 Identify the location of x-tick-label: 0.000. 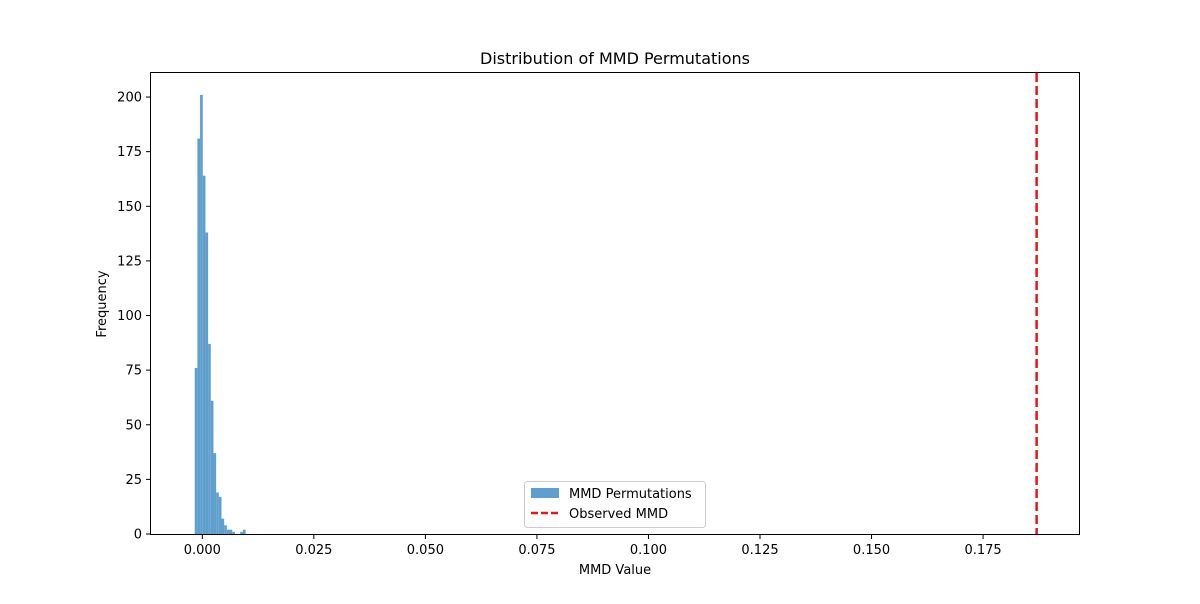
(202, 550).